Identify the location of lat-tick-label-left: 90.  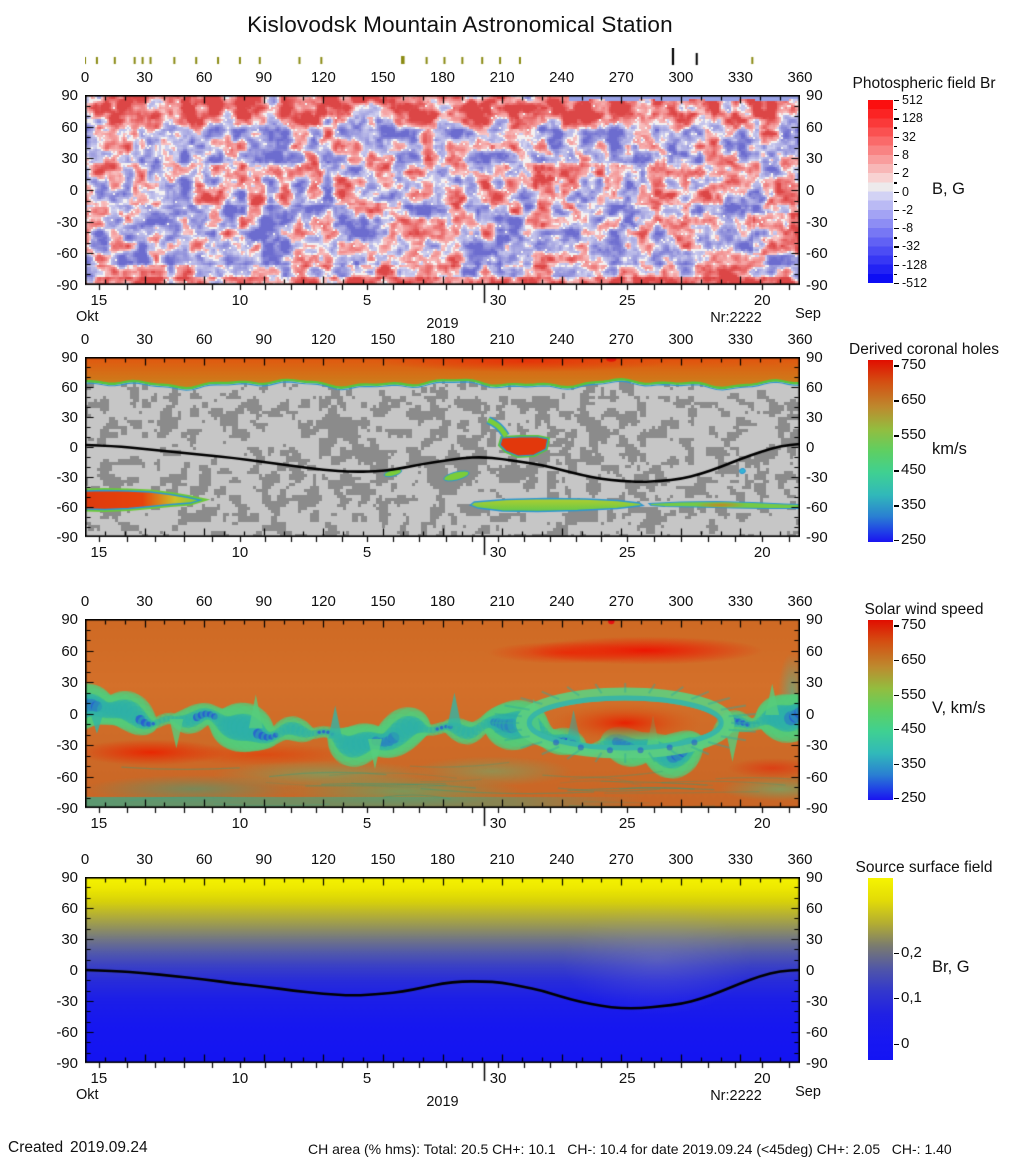
(69, 95).